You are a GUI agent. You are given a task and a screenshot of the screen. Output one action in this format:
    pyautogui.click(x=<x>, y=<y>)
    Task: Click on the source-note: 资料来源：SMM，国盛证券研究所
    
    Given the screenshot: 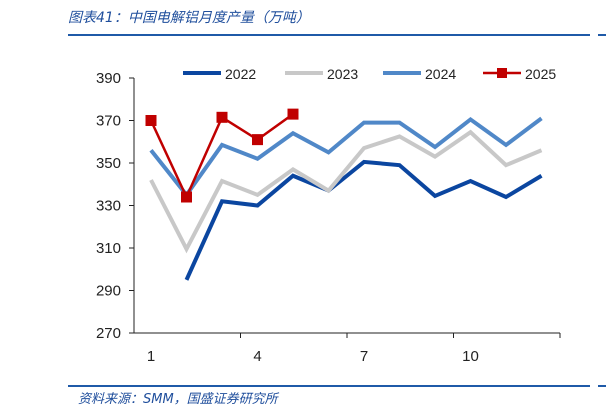 What is the action you would take?
    pyautogui.click(x=178, y=399)
    